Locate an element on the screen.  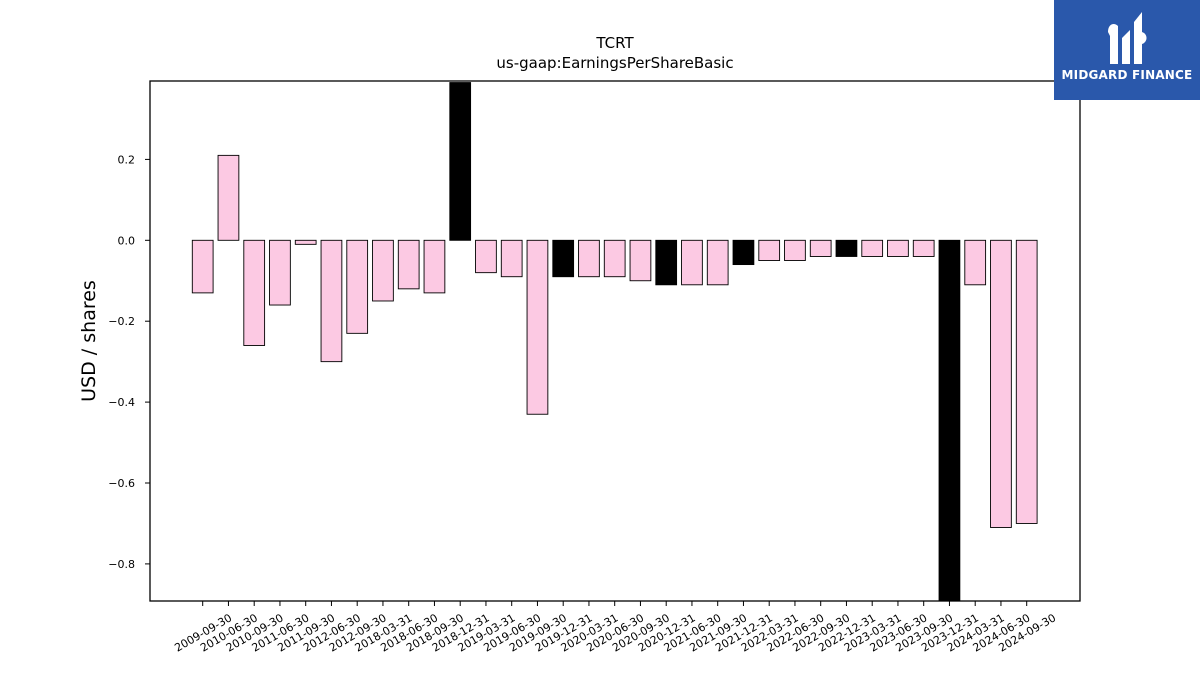
midgard-finance-logo: MIDGARD FINANCE is located at coordinates (1127, 50).